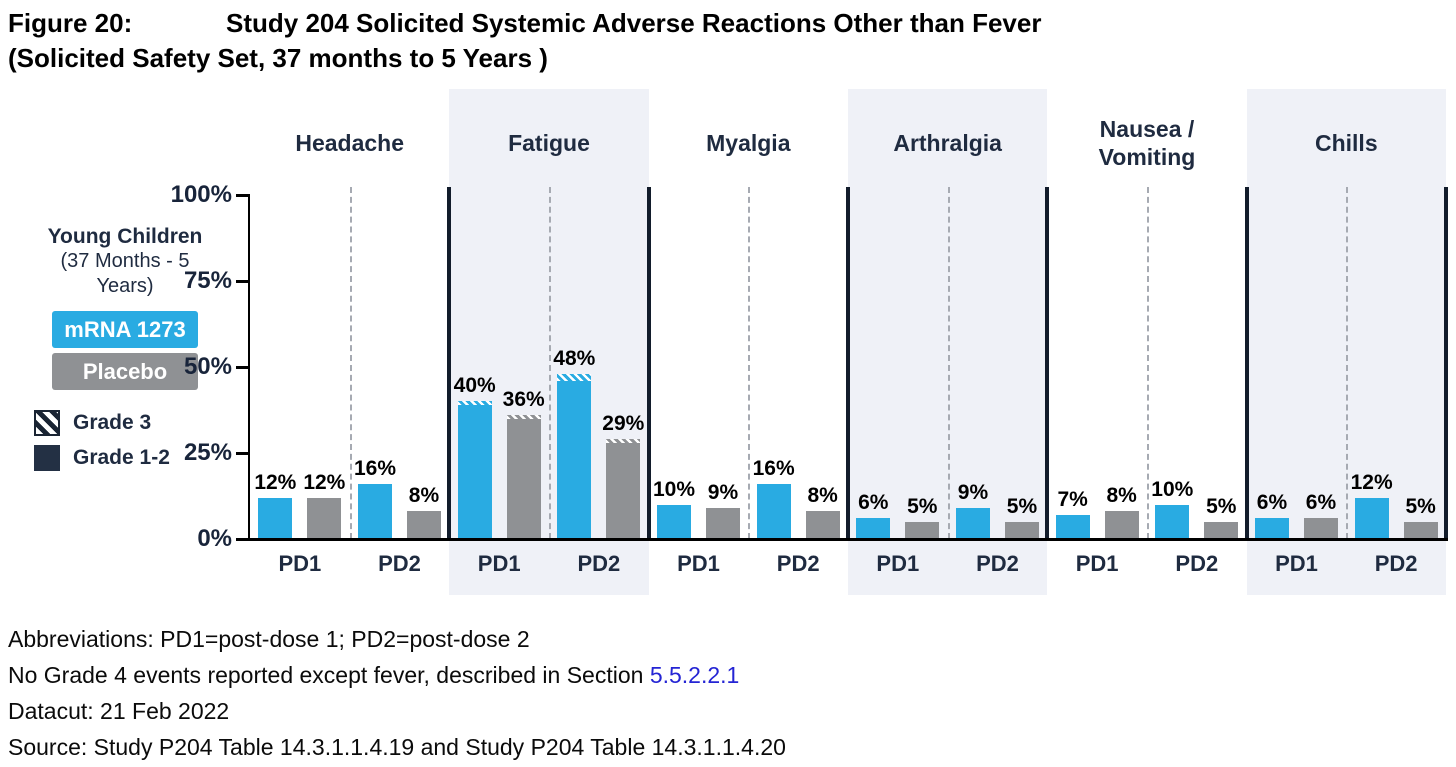 This screenshot has width=1456, height=767. Describe the element at coordinates (523, 400) in the screenshot. I see `bar-value-label: 36%` at that location.